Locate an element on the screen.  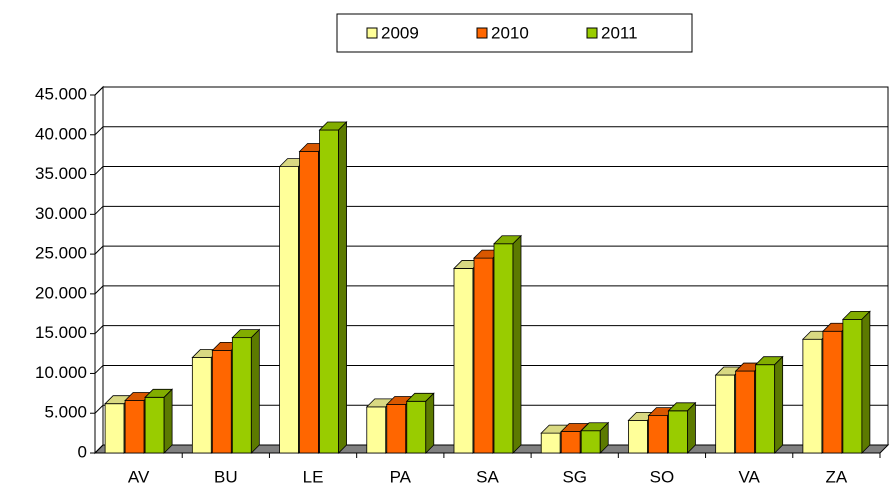
x-tick-label: SG is located at coordinates (574, 476).